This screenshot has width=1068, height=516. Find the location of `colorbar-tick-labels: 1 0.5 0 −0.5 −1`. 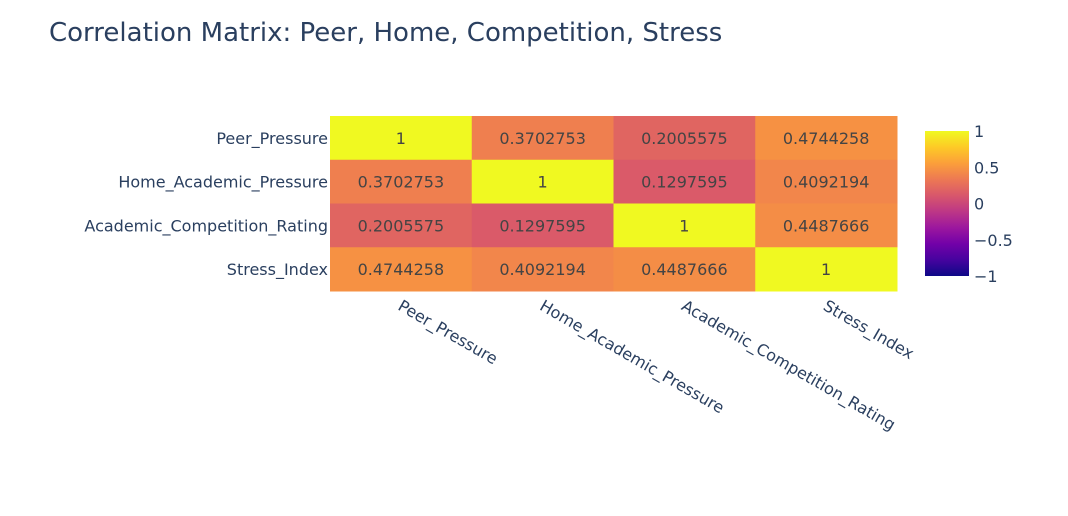

colorbar-tick-labels: 1 0.5 0 −0.5 −1 is located at coordinates (993, 204).